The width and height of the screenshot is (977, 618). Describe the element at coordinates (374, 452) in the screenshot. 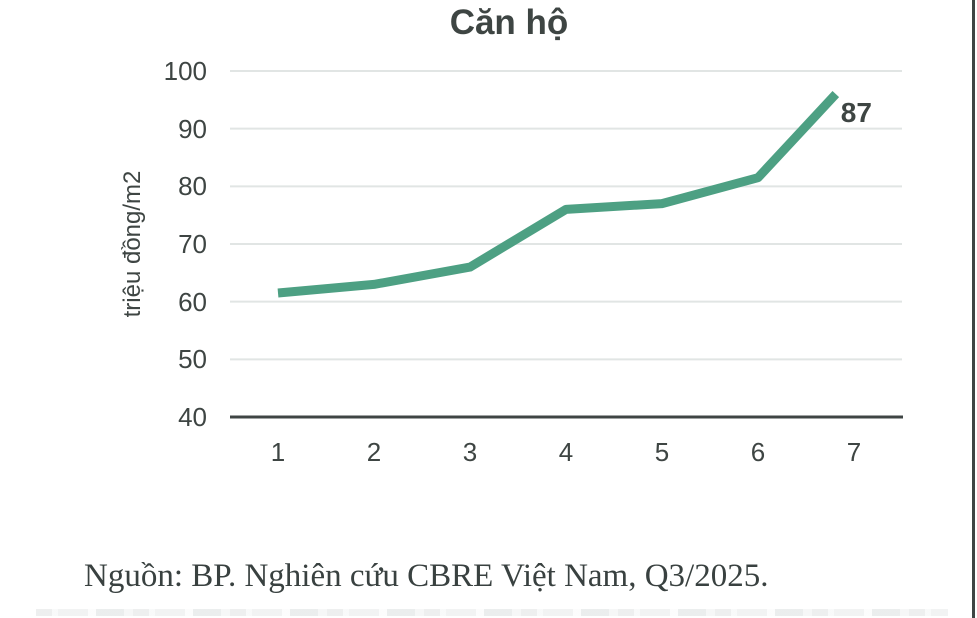

I see `x-tick-label: 2` at that location.